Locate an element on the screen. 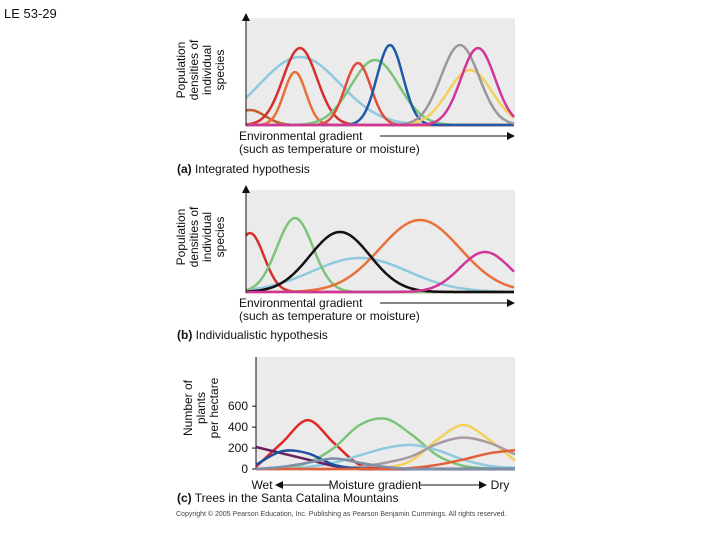 This screenshot has width=720, height=545. y-label-c: Number of plants per hectare is located at coordinates (201, 407).